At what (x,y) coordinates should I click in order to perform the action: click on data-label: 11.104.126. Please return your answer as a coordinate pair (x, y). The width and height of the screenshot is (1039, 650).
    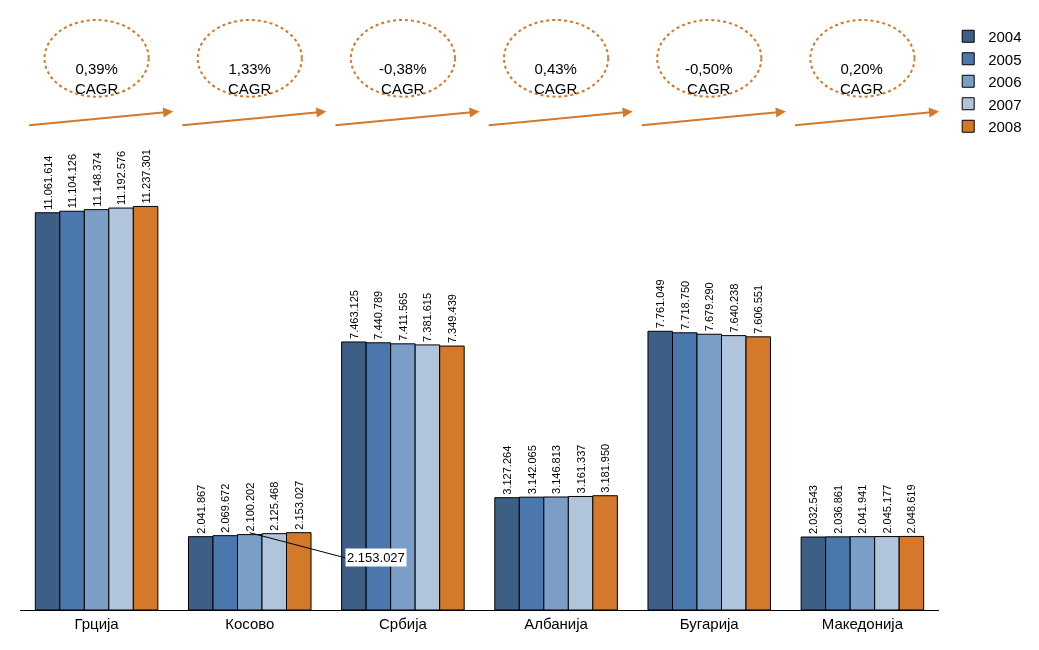
    Looking at the image, I should click on (72, 181).